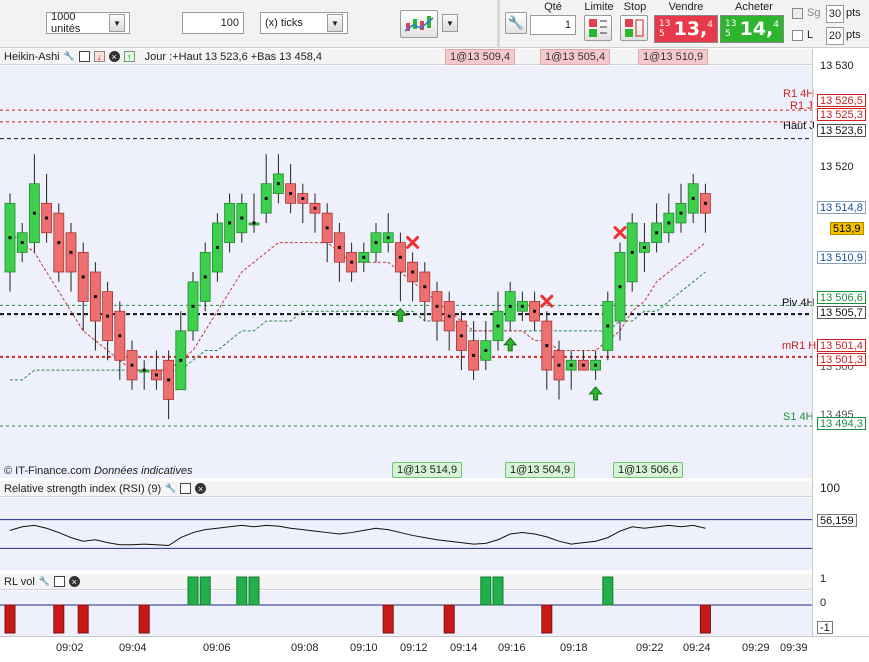 The image size is (869, 662). I want to click on l-checkbox, so click(797, 35).